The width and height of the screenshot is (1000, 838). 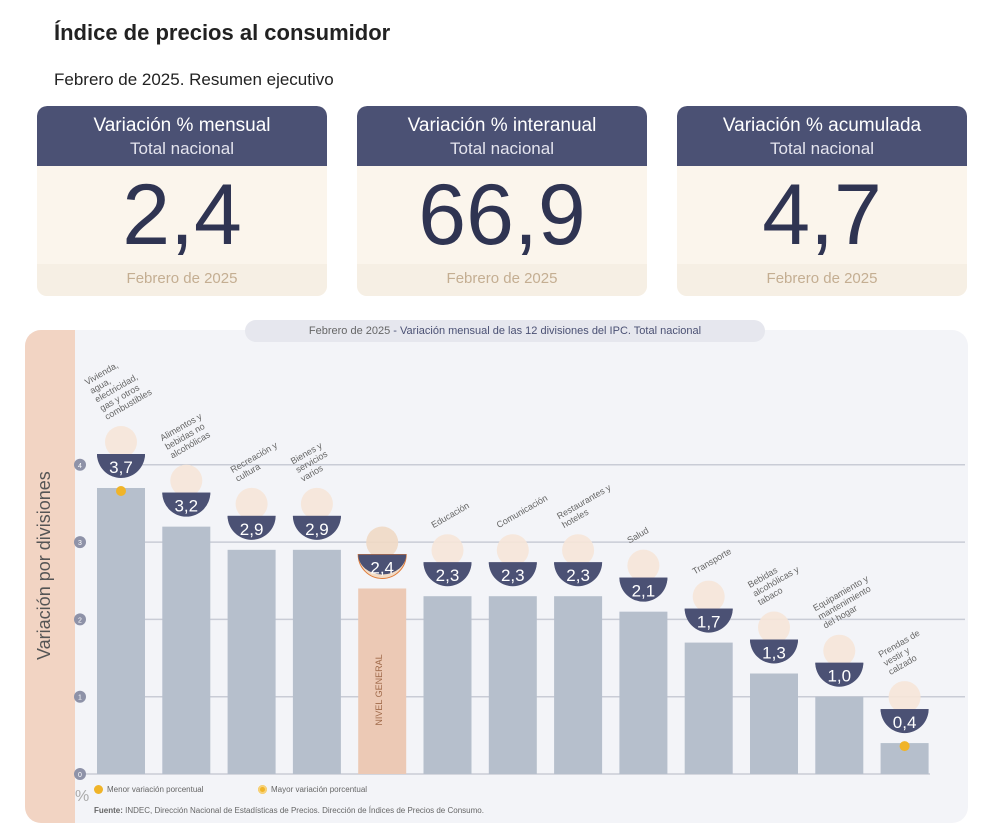 I want to click on legend-max: Mayor variación porcentual, so click(x=312, y=789).